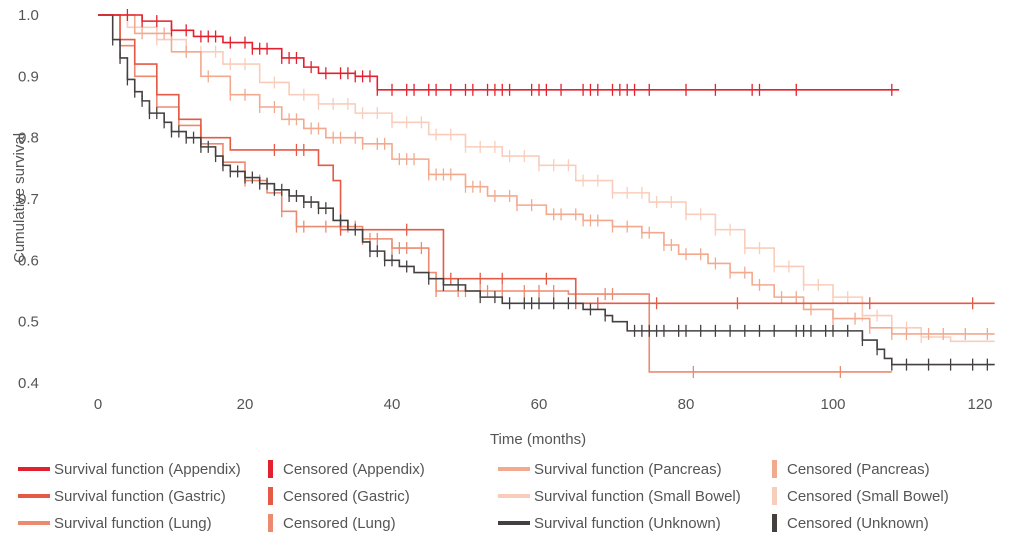  I want to click on legend-label: Survival function (Unknown), so click(627, 523).